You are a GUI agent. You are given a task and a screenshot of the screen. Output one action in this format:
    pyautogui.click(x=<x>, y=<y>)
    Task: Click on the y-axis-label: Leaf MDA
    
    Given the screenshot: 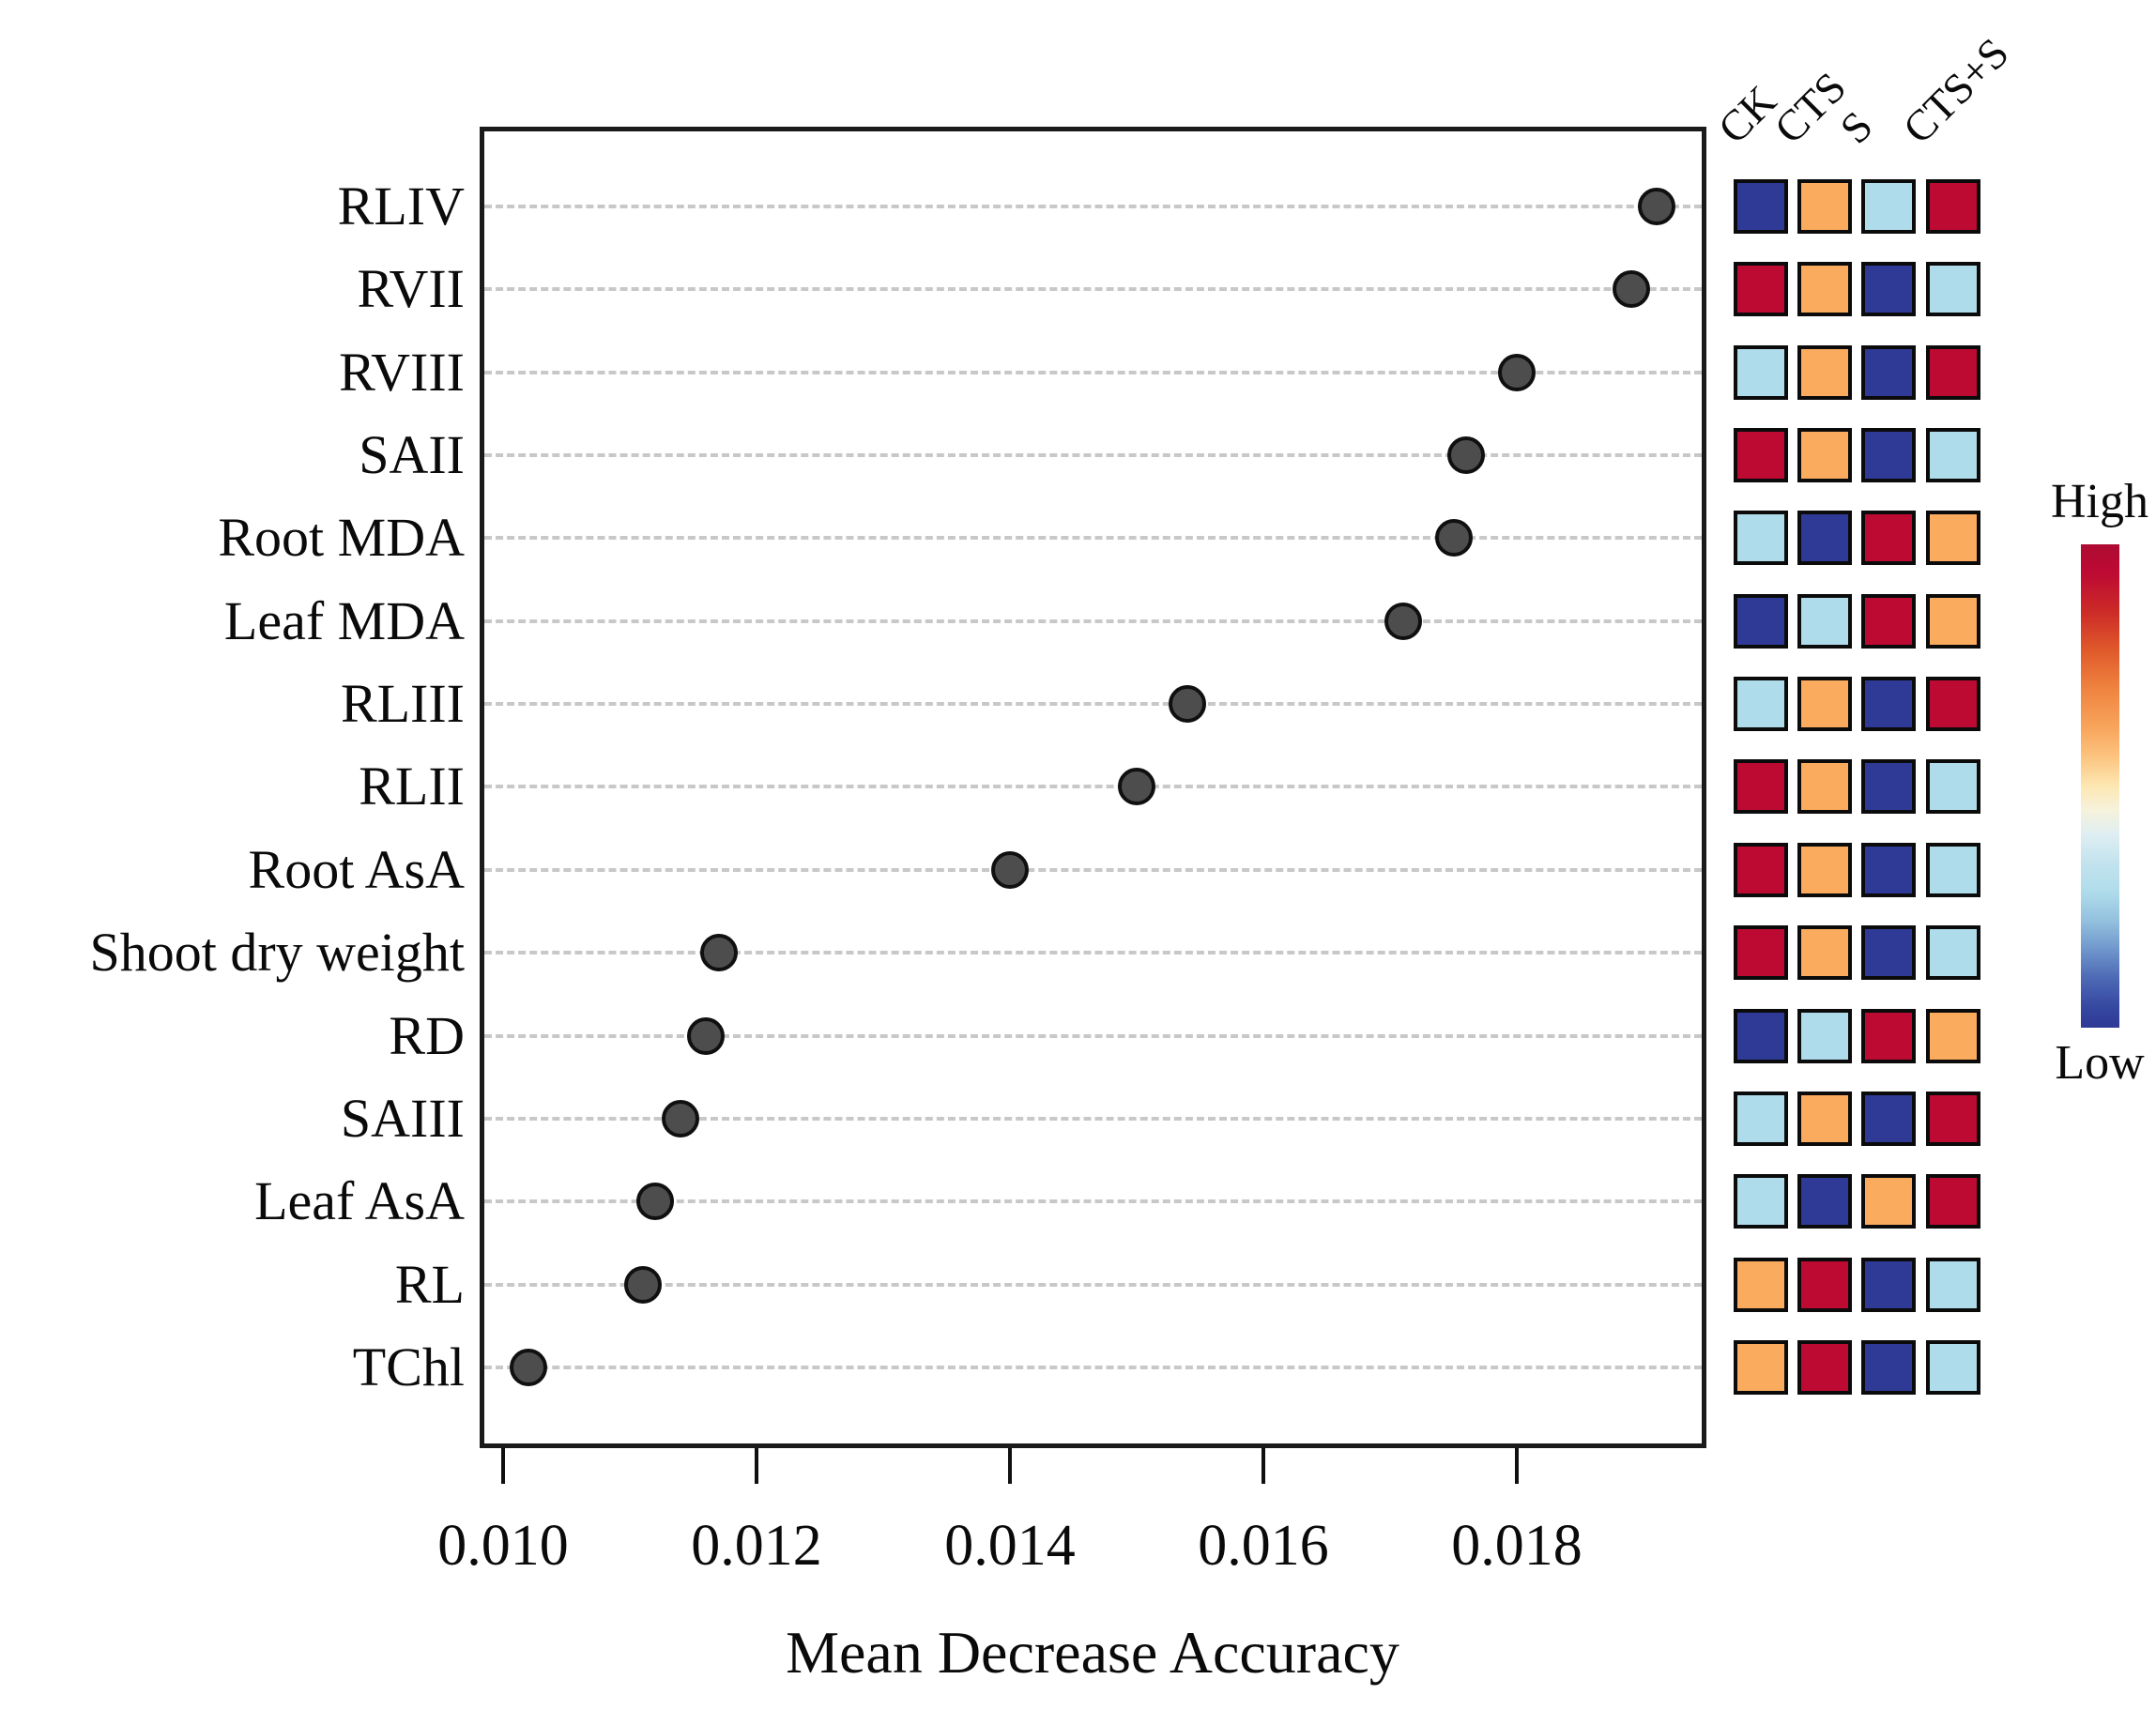 What is the action you would take?
    pyautogui.click(x=344, y=620)
    